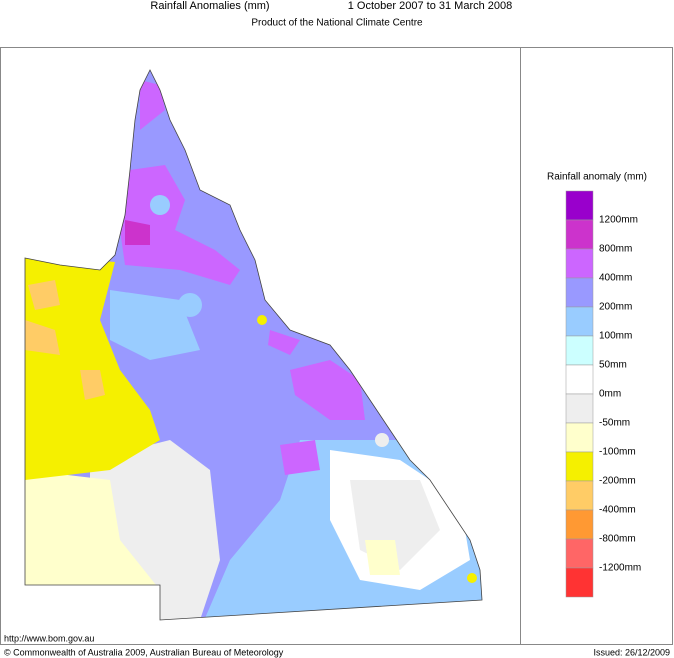 The width and height of the screenshot is (674, 658). Describe the element at coordinates (620, 568) in the screenshot. I see `legend-label: -1200mm` at that location.